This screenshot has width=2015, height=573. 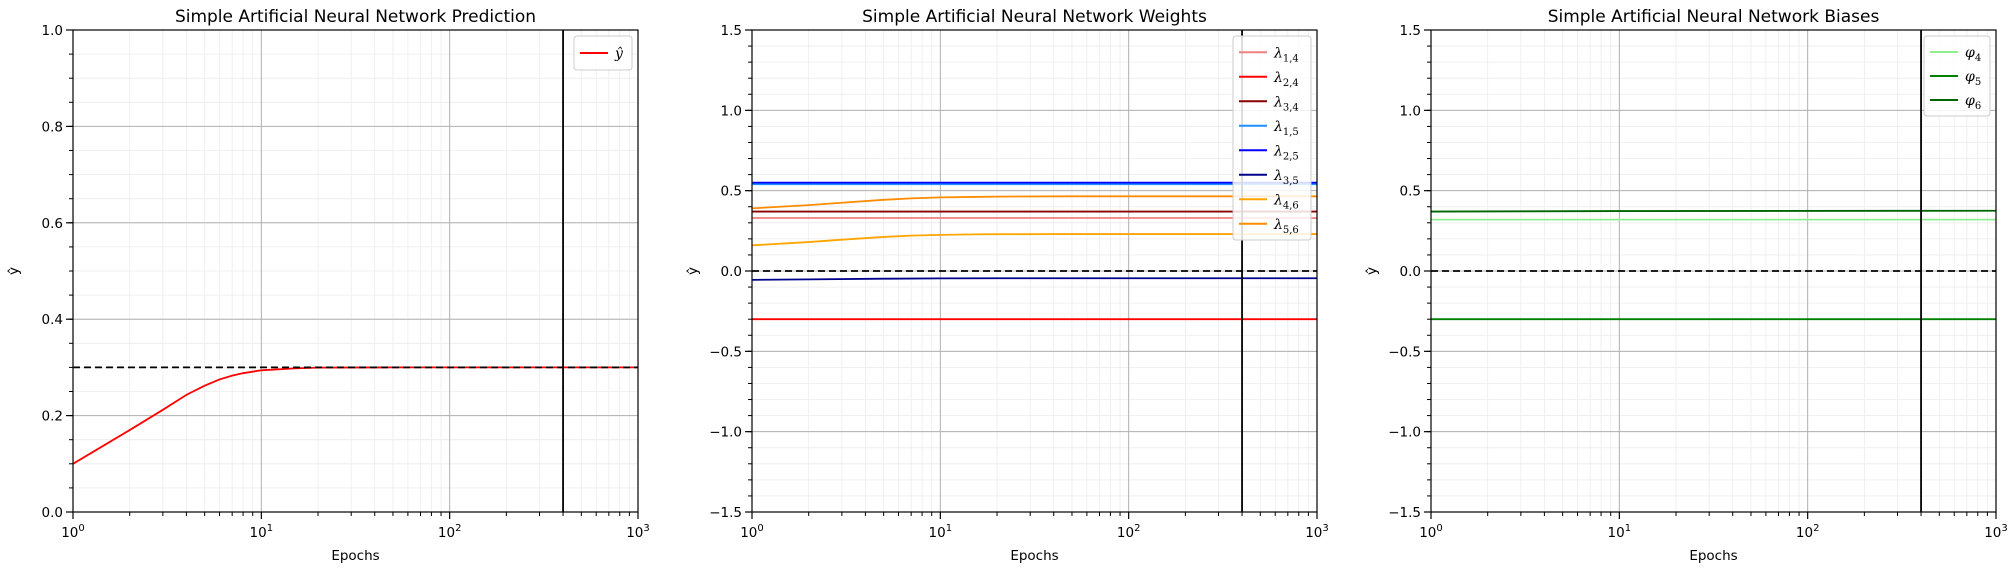 I want to click on legend-label: φ6, so click(x=1973, y=102).